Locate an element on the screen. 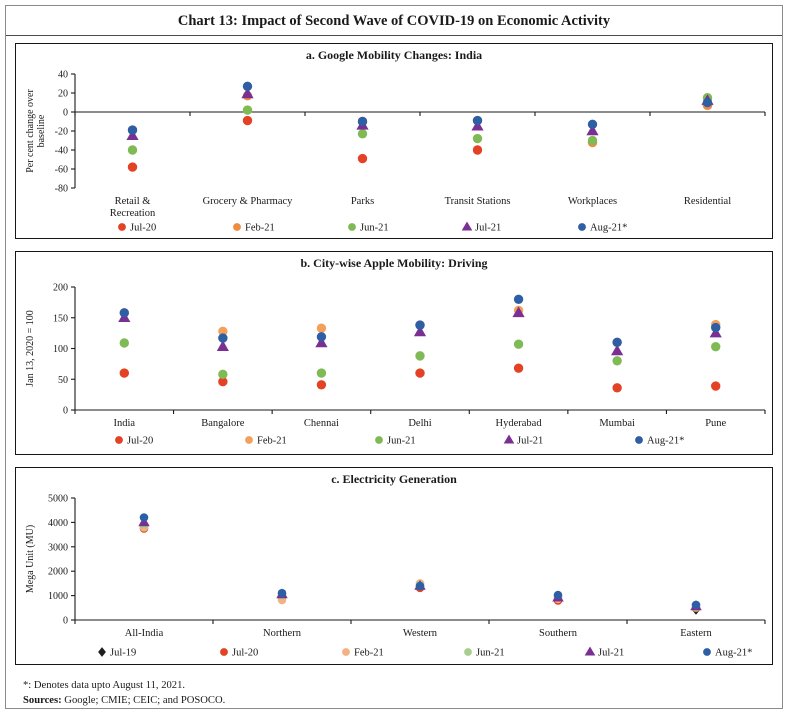  panel-a-y-axis-label: Per cent change over is located at coordinates (30, 131).